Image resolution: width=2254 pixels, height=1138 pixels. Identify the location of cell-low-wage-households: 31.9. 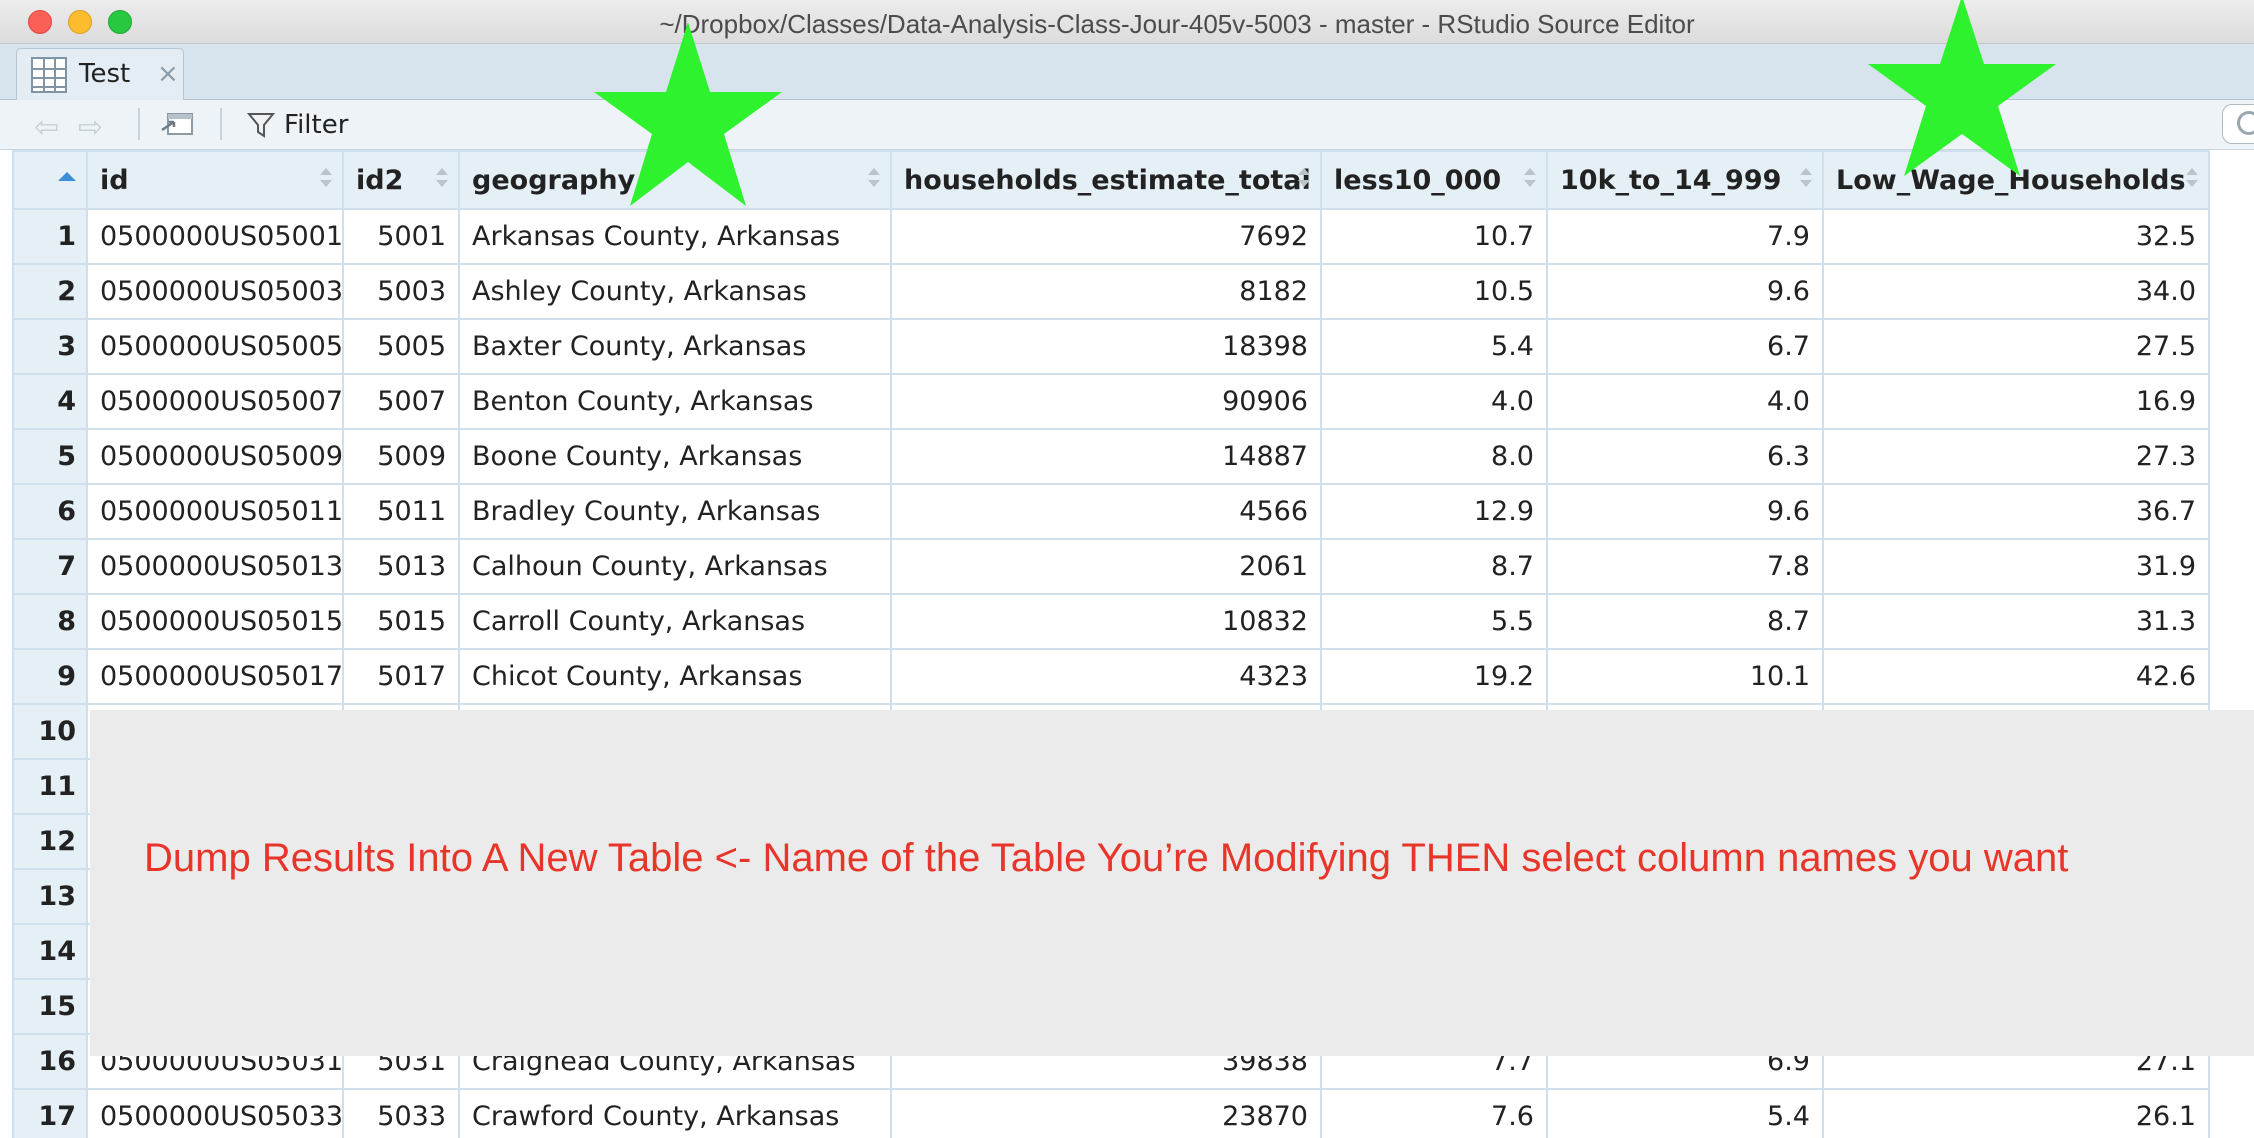
(2016, 566).